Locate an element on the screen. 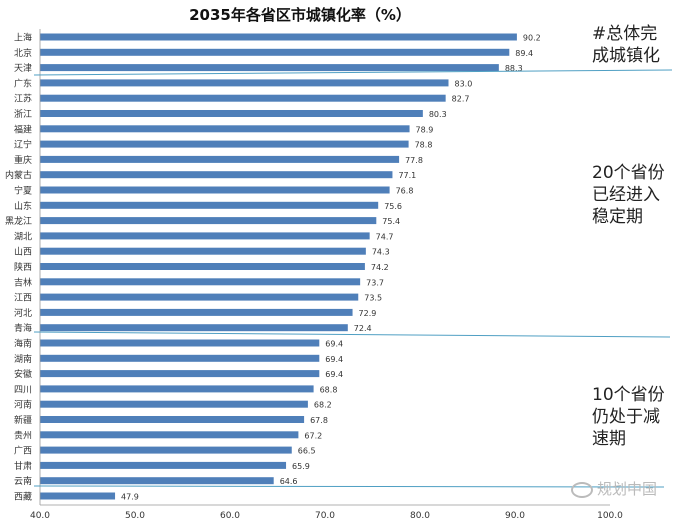  category-label: 陕西 is located at coordinates (23, 267).